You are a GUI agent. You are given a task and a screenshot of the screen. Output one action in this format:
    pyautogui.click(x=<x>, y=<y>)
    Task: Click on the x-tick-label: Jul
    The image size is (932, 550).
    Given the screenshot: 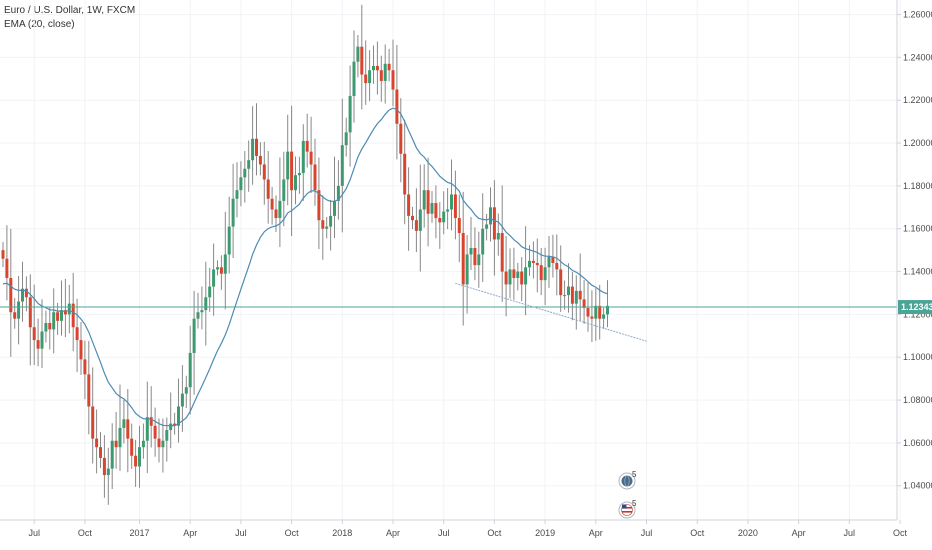 What is the action you would take?
    pyautogui.click(x=850, y=533)
    